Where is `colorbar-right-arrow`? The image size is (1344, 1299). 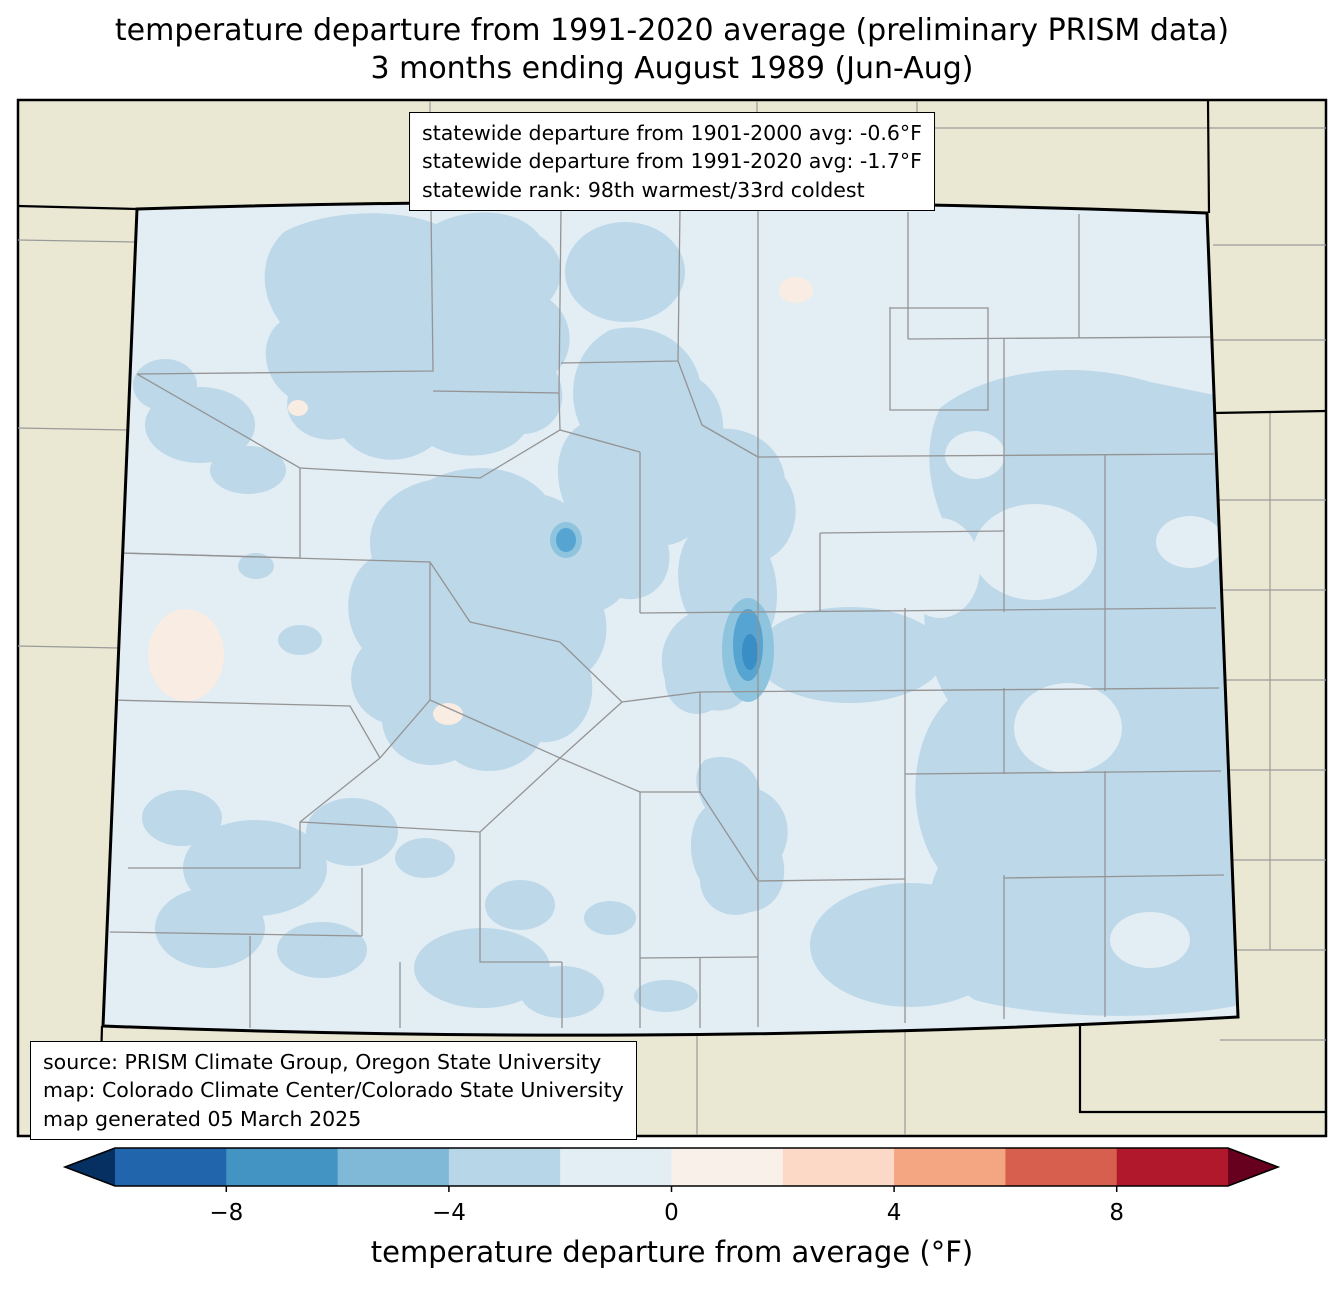 colorbar-right-arrow is located at coordinates (1253, 1167).